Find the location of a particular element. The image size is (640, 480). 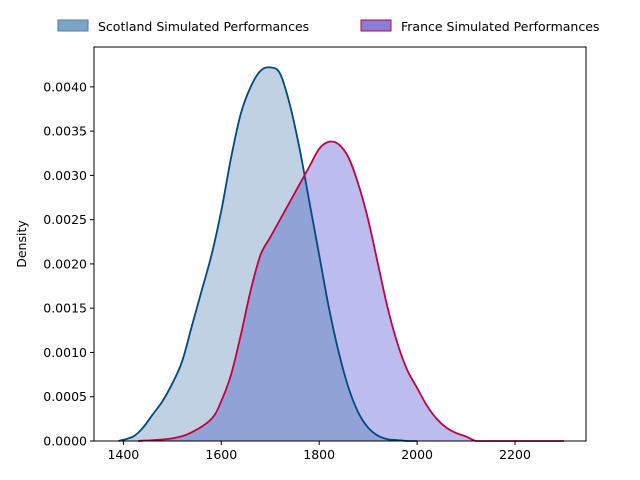

x-tick-label: 2200 is located at coordinates (515, 454).